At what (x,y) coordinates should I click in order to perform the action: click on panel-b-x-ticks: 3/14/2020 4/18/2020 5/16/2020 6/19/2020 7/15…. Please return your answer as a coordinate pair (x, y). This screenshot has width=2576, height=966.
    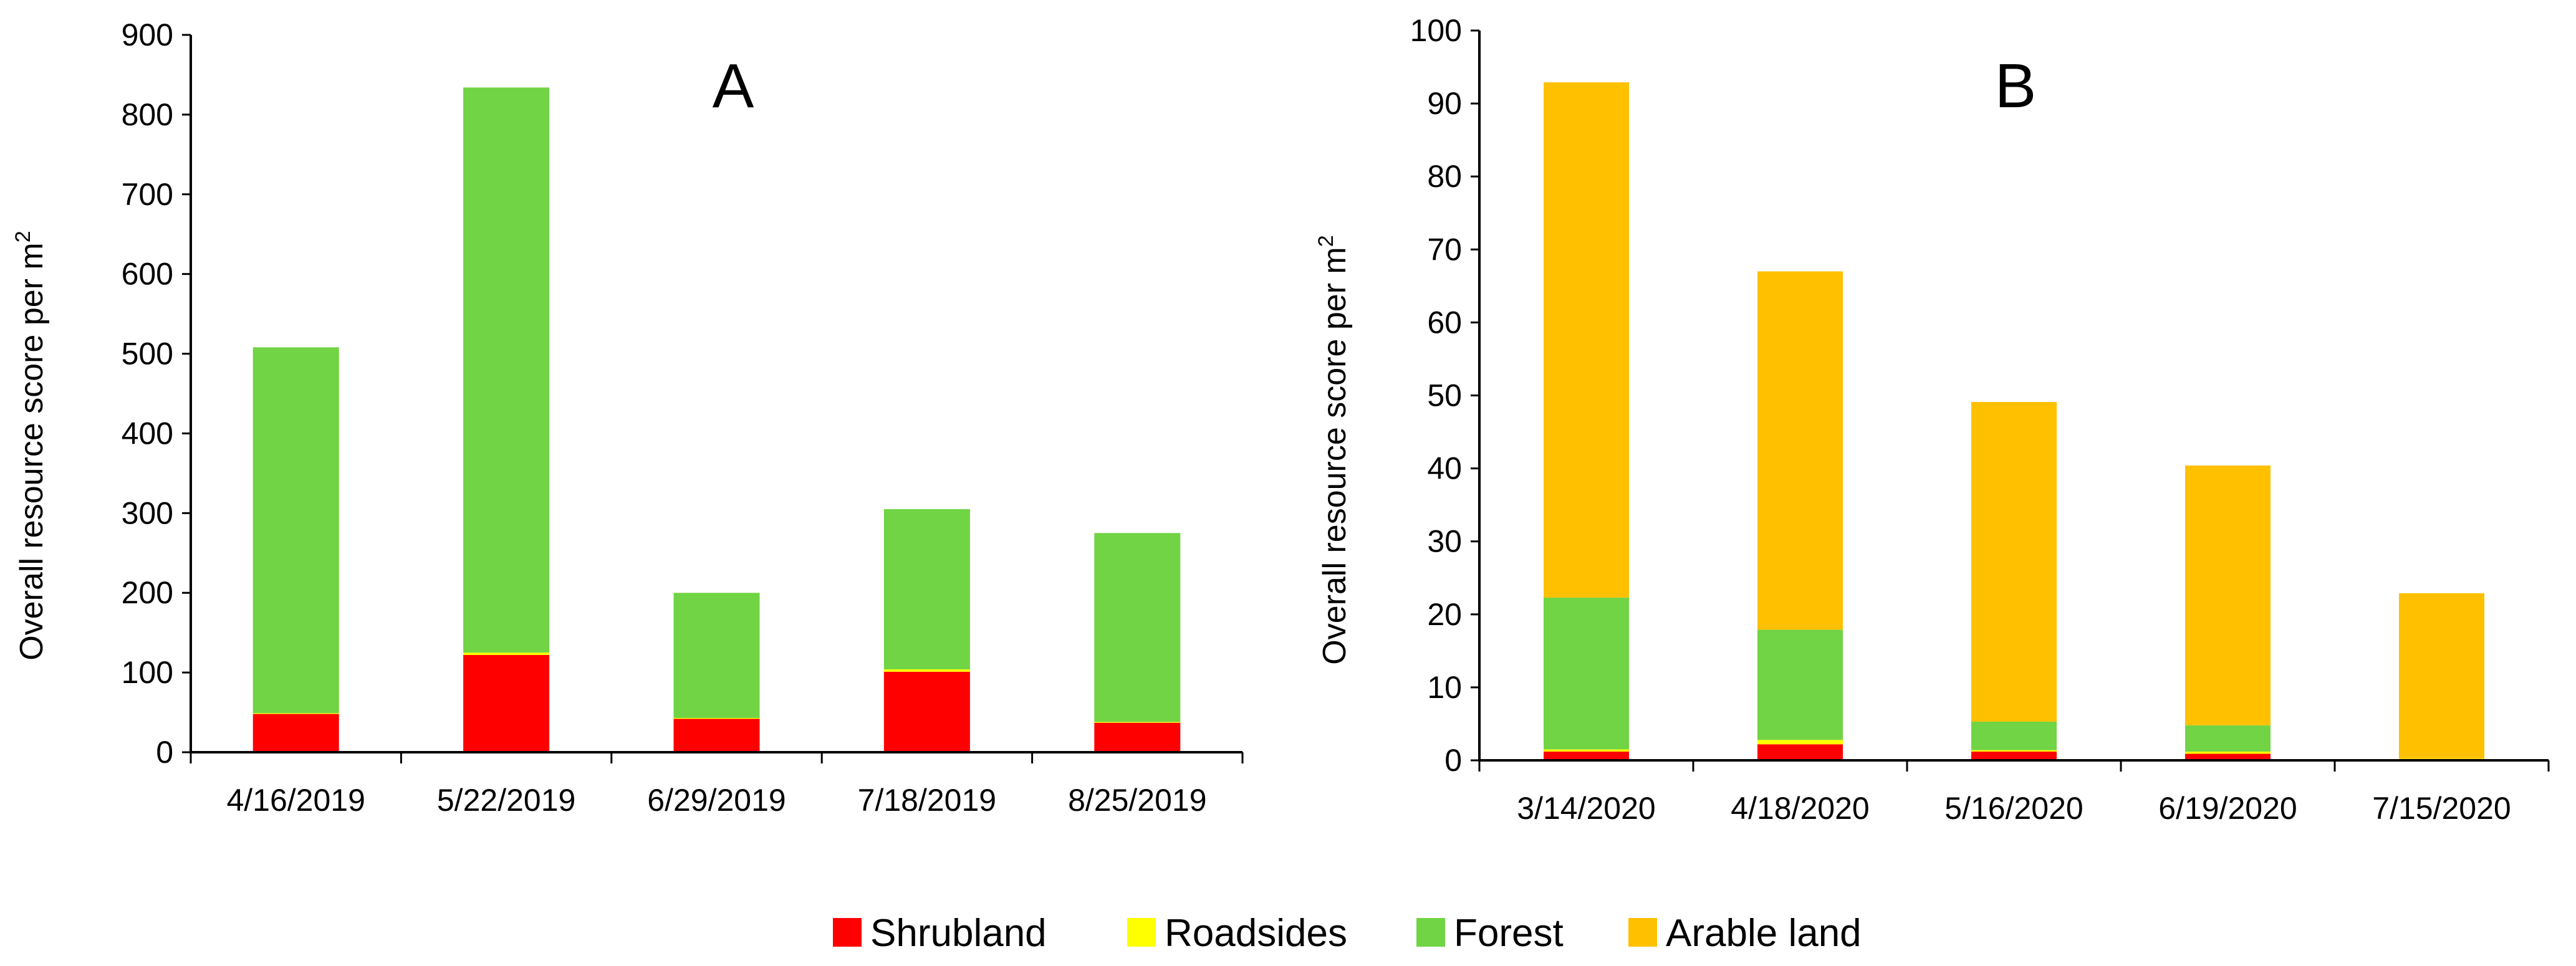
    Looking at the image, I should click on (2014, 793).